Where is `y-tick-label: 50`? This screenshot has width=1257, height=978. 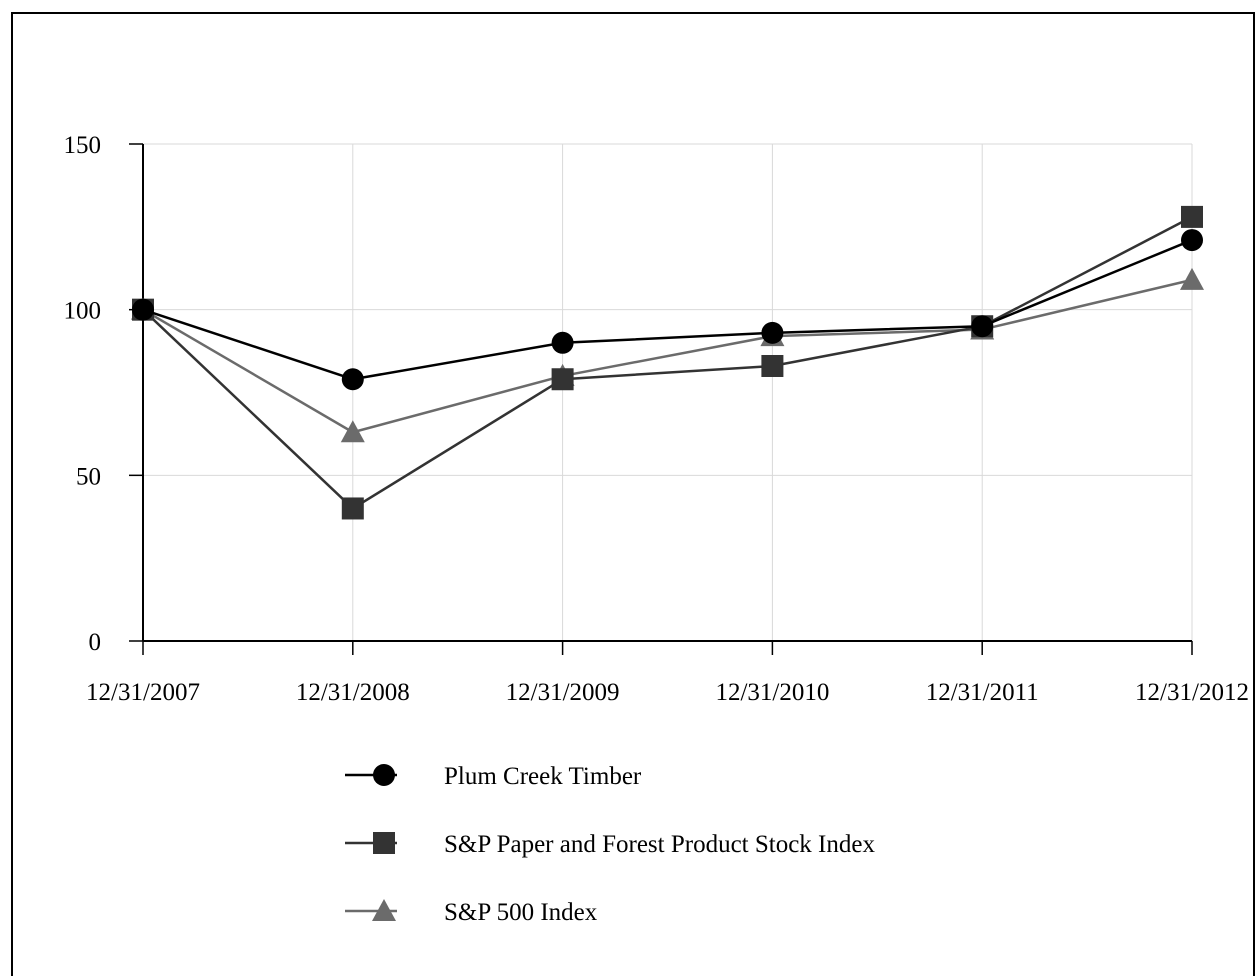
y-tick-label: 50 is located at coordinates (88, 476).